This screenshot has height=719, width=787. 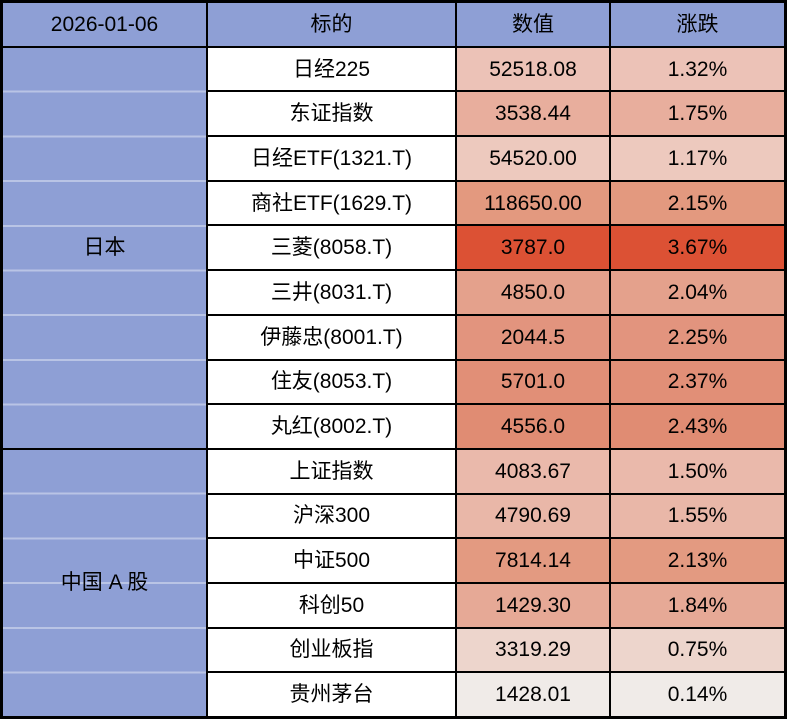 I want to click on value-cell: 52518.08, so click(x=533, y=69).